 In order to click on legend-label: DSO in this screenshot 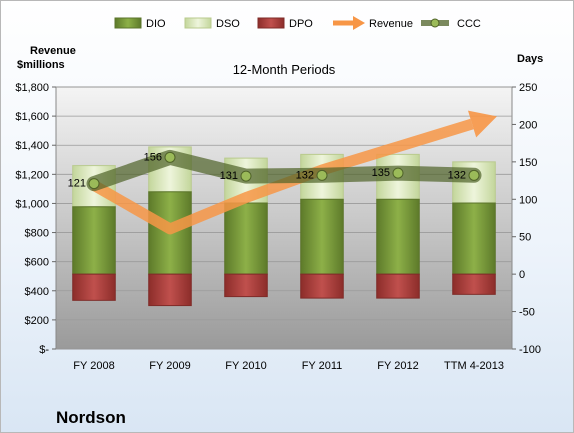, I will do `click(228, 24)`.